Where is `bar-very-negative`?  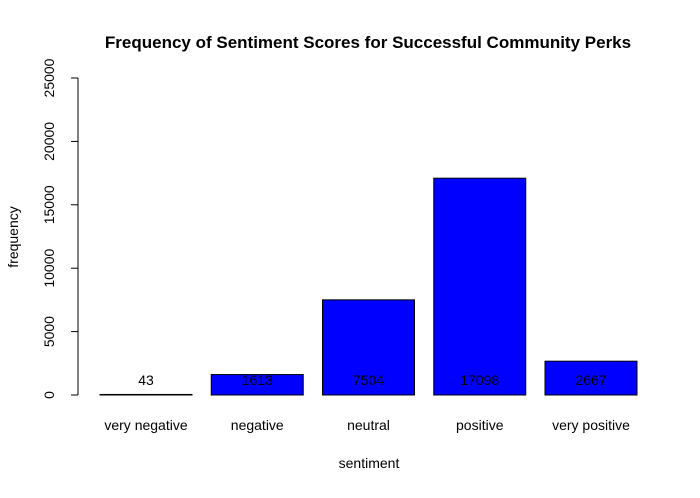
bar-very-negative is located at coordinates (146, 394).